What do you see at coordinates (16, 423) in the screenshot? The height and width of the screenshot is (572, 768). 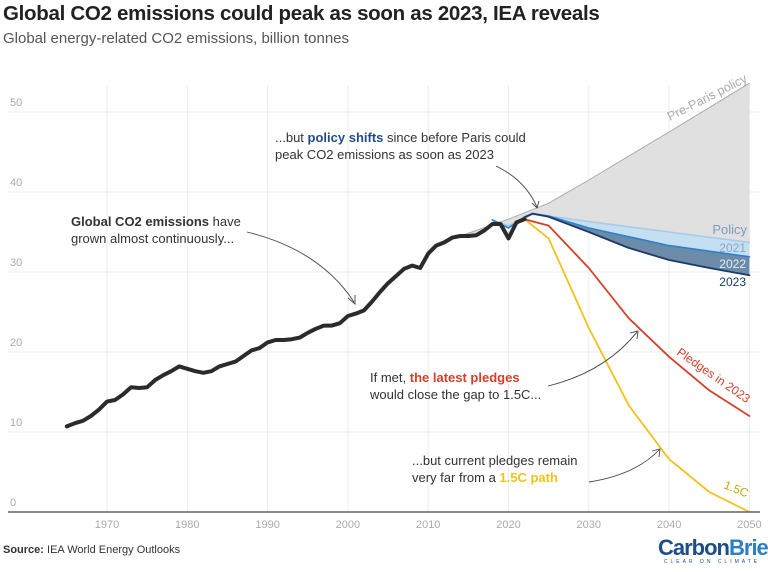 I see `y-tick-label: 10` at bounding box center [16, 423].